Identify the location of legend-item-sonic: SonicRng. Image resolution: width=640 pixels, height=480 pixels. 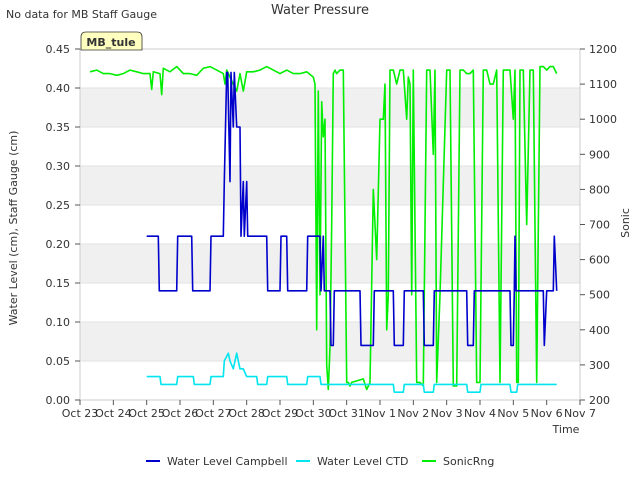
(458, 461).